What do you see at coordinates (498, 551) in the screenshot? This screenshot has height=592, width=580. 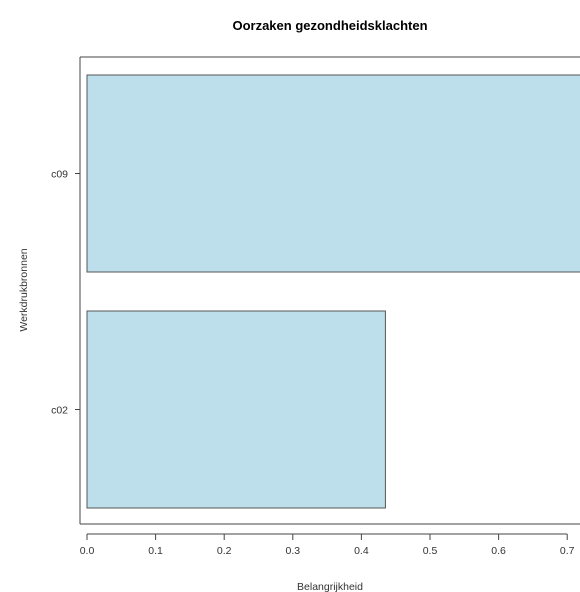 I see `x-tick-label-0.6: 0.6` at bounding box center [498, 551].